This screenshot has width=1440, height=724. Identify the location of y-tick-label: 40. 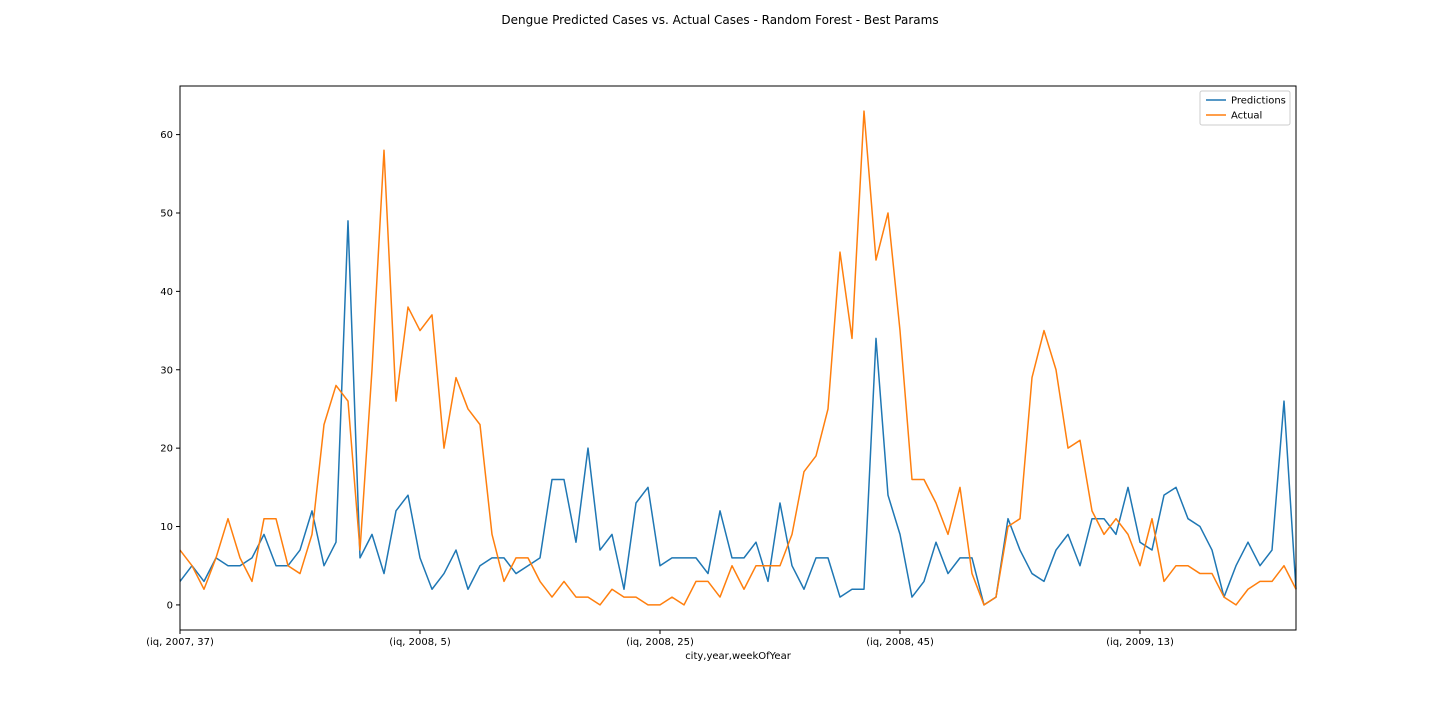
(166, 292).